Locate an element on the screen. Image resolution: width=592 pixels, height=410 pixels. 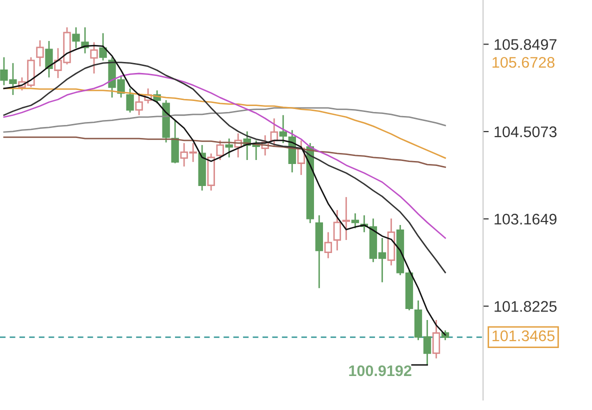
annotation: 100.9192 is located at coordinates (380, 370).